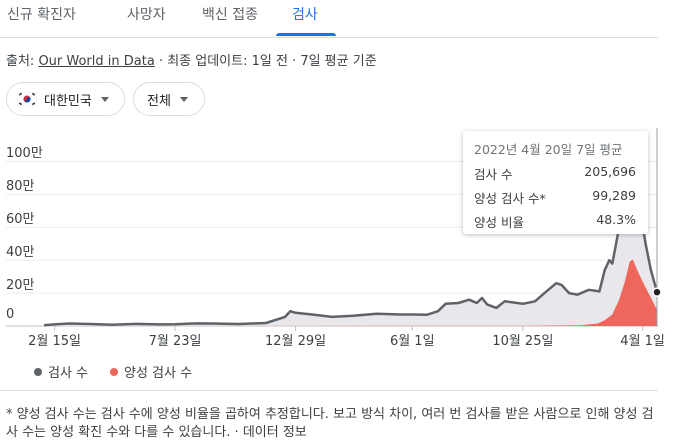  I want to click on y-tick-label: 80만, so click(20, 187).